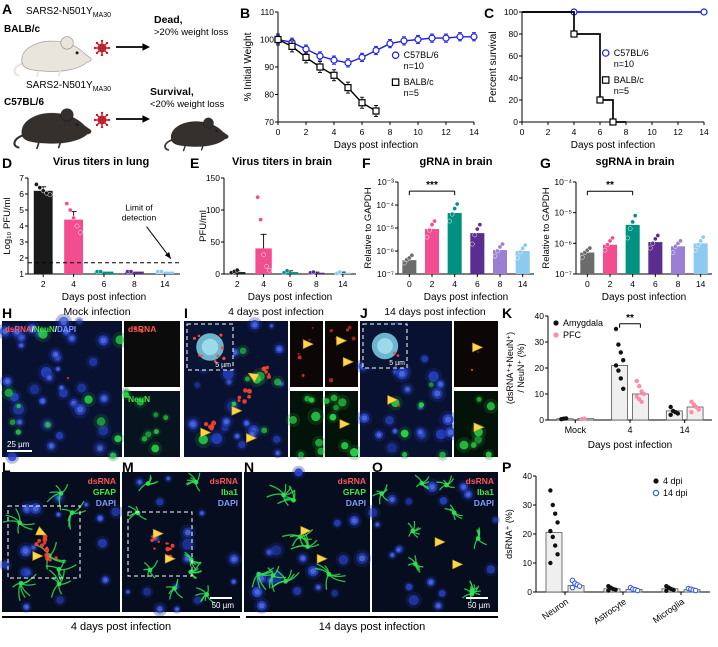  Describe the element at coordinates (248, 66) in the screenshot. I see `svg-text: % Initial Weight` at that location.